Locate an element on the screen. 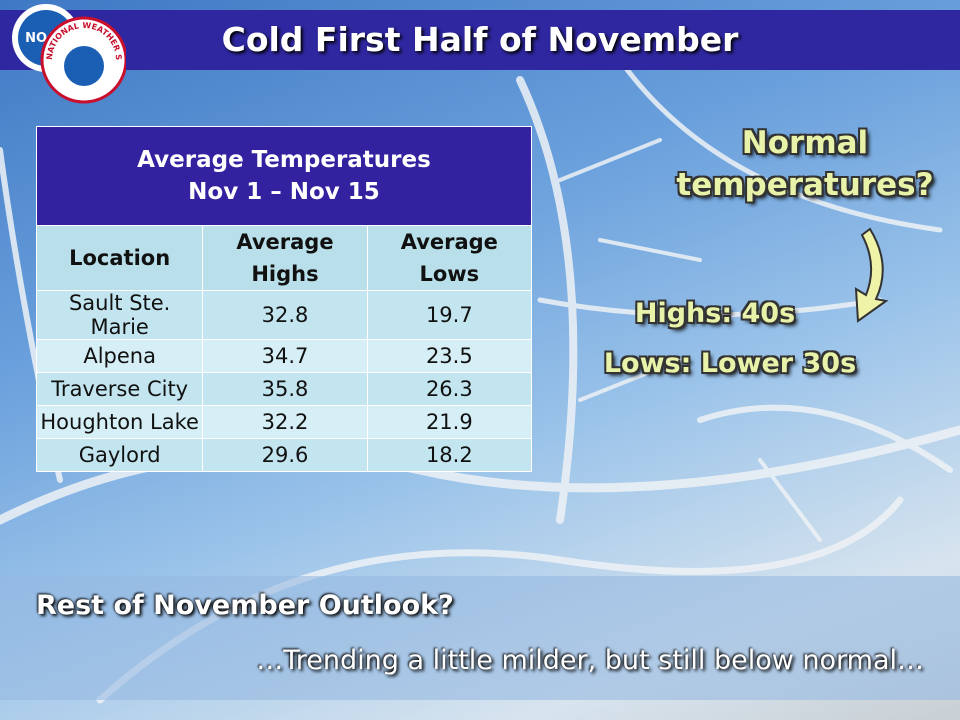 The height and width of the screenshot is (720, 960). table-row: Houghton Lake 32.2 21.9 is located at coordinates (284, 422).